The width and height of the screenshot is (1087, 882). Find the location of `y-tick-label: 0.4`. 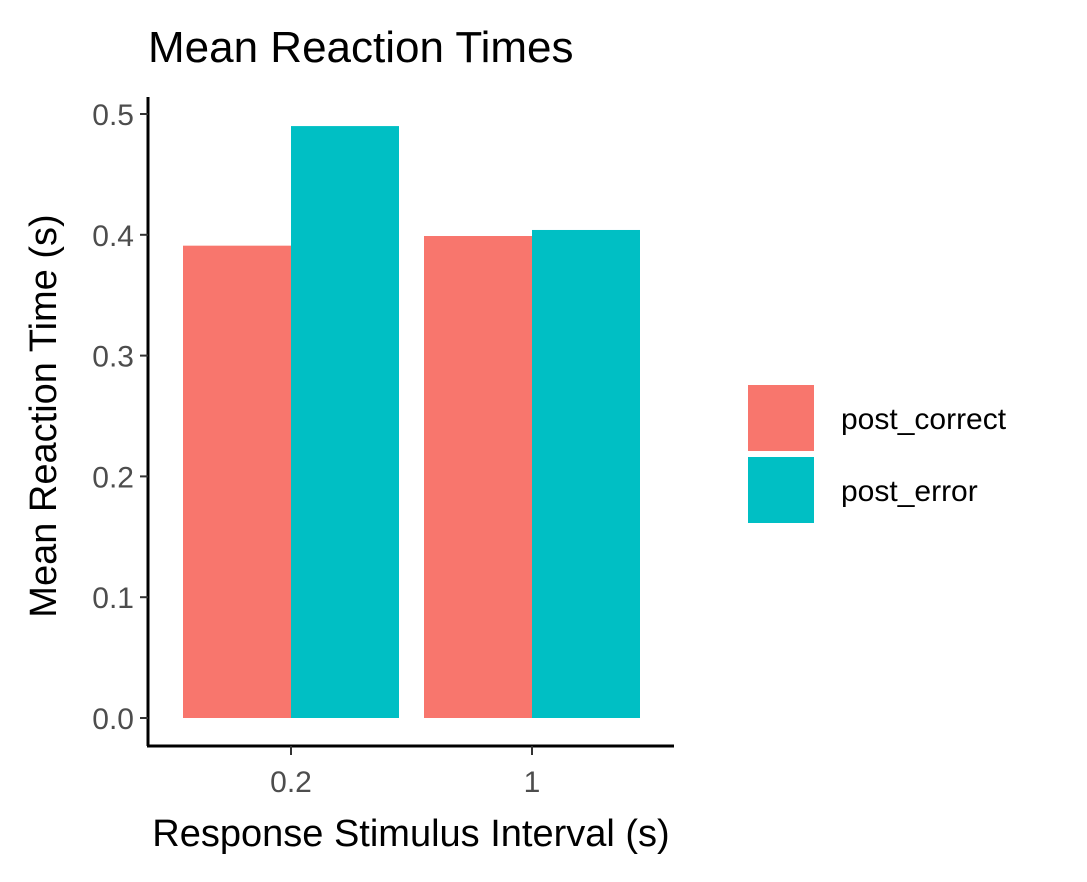

y-tick-label: 0.4 is located at coordinates (113, 236).